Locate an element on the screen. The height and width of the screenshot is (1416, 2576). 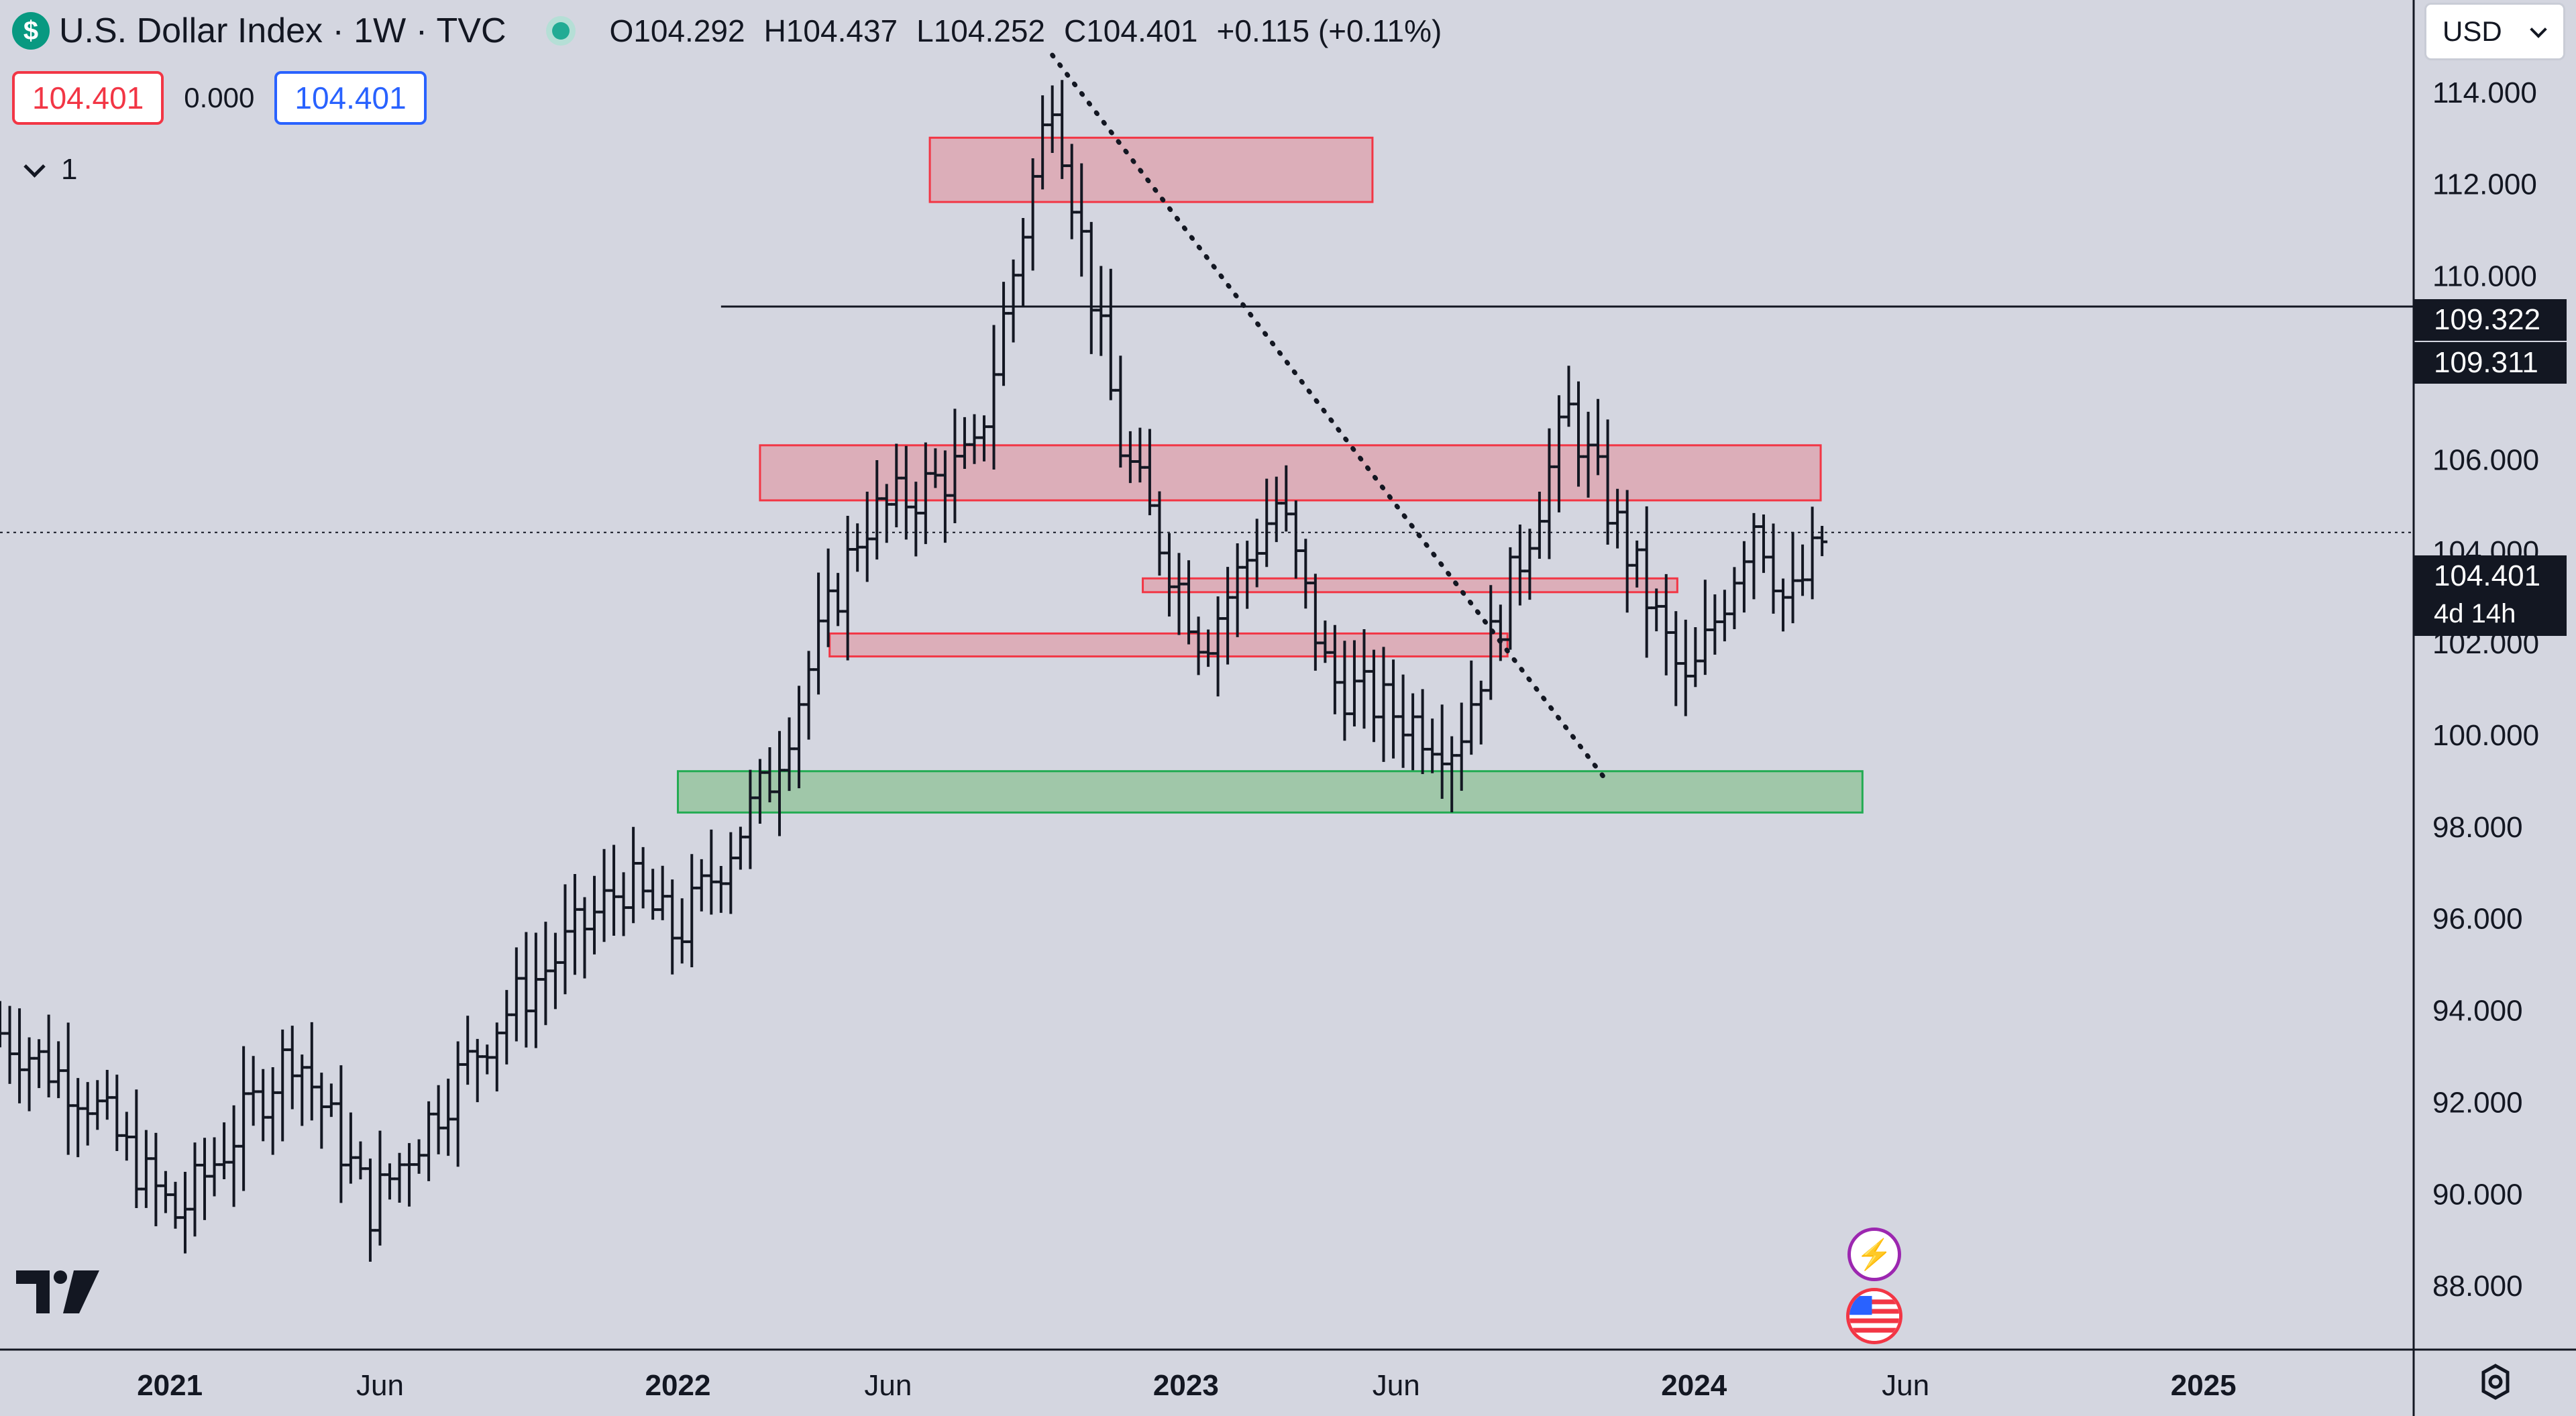
y-tick-label: 92.000 is located at coordinates (2477, 1102).